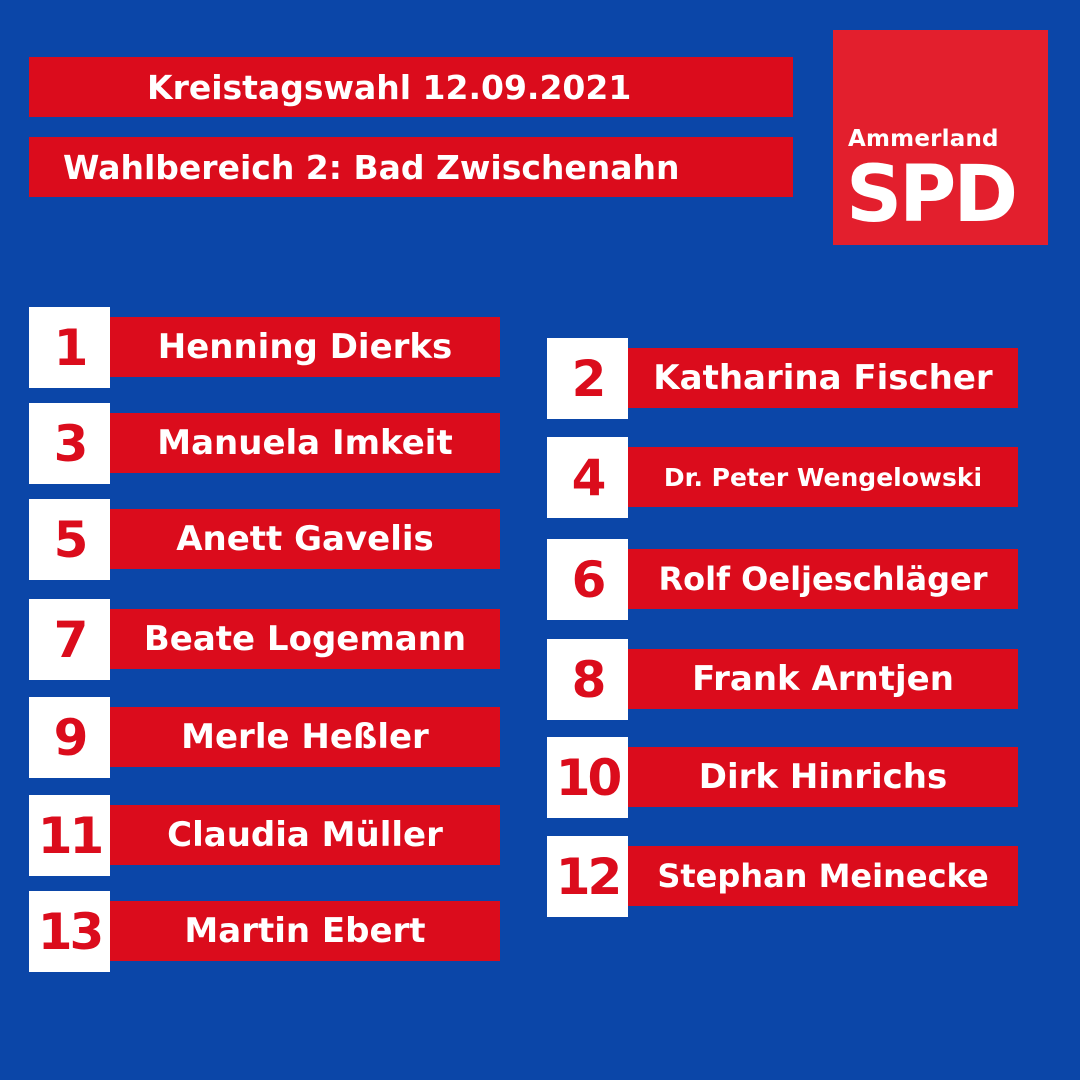 This screenshot has height=1080, width=1080. What do you see at coordinates (587, 579) in the screenshot?
I see `candidate-number: 6` at bounding box center [587, 579].